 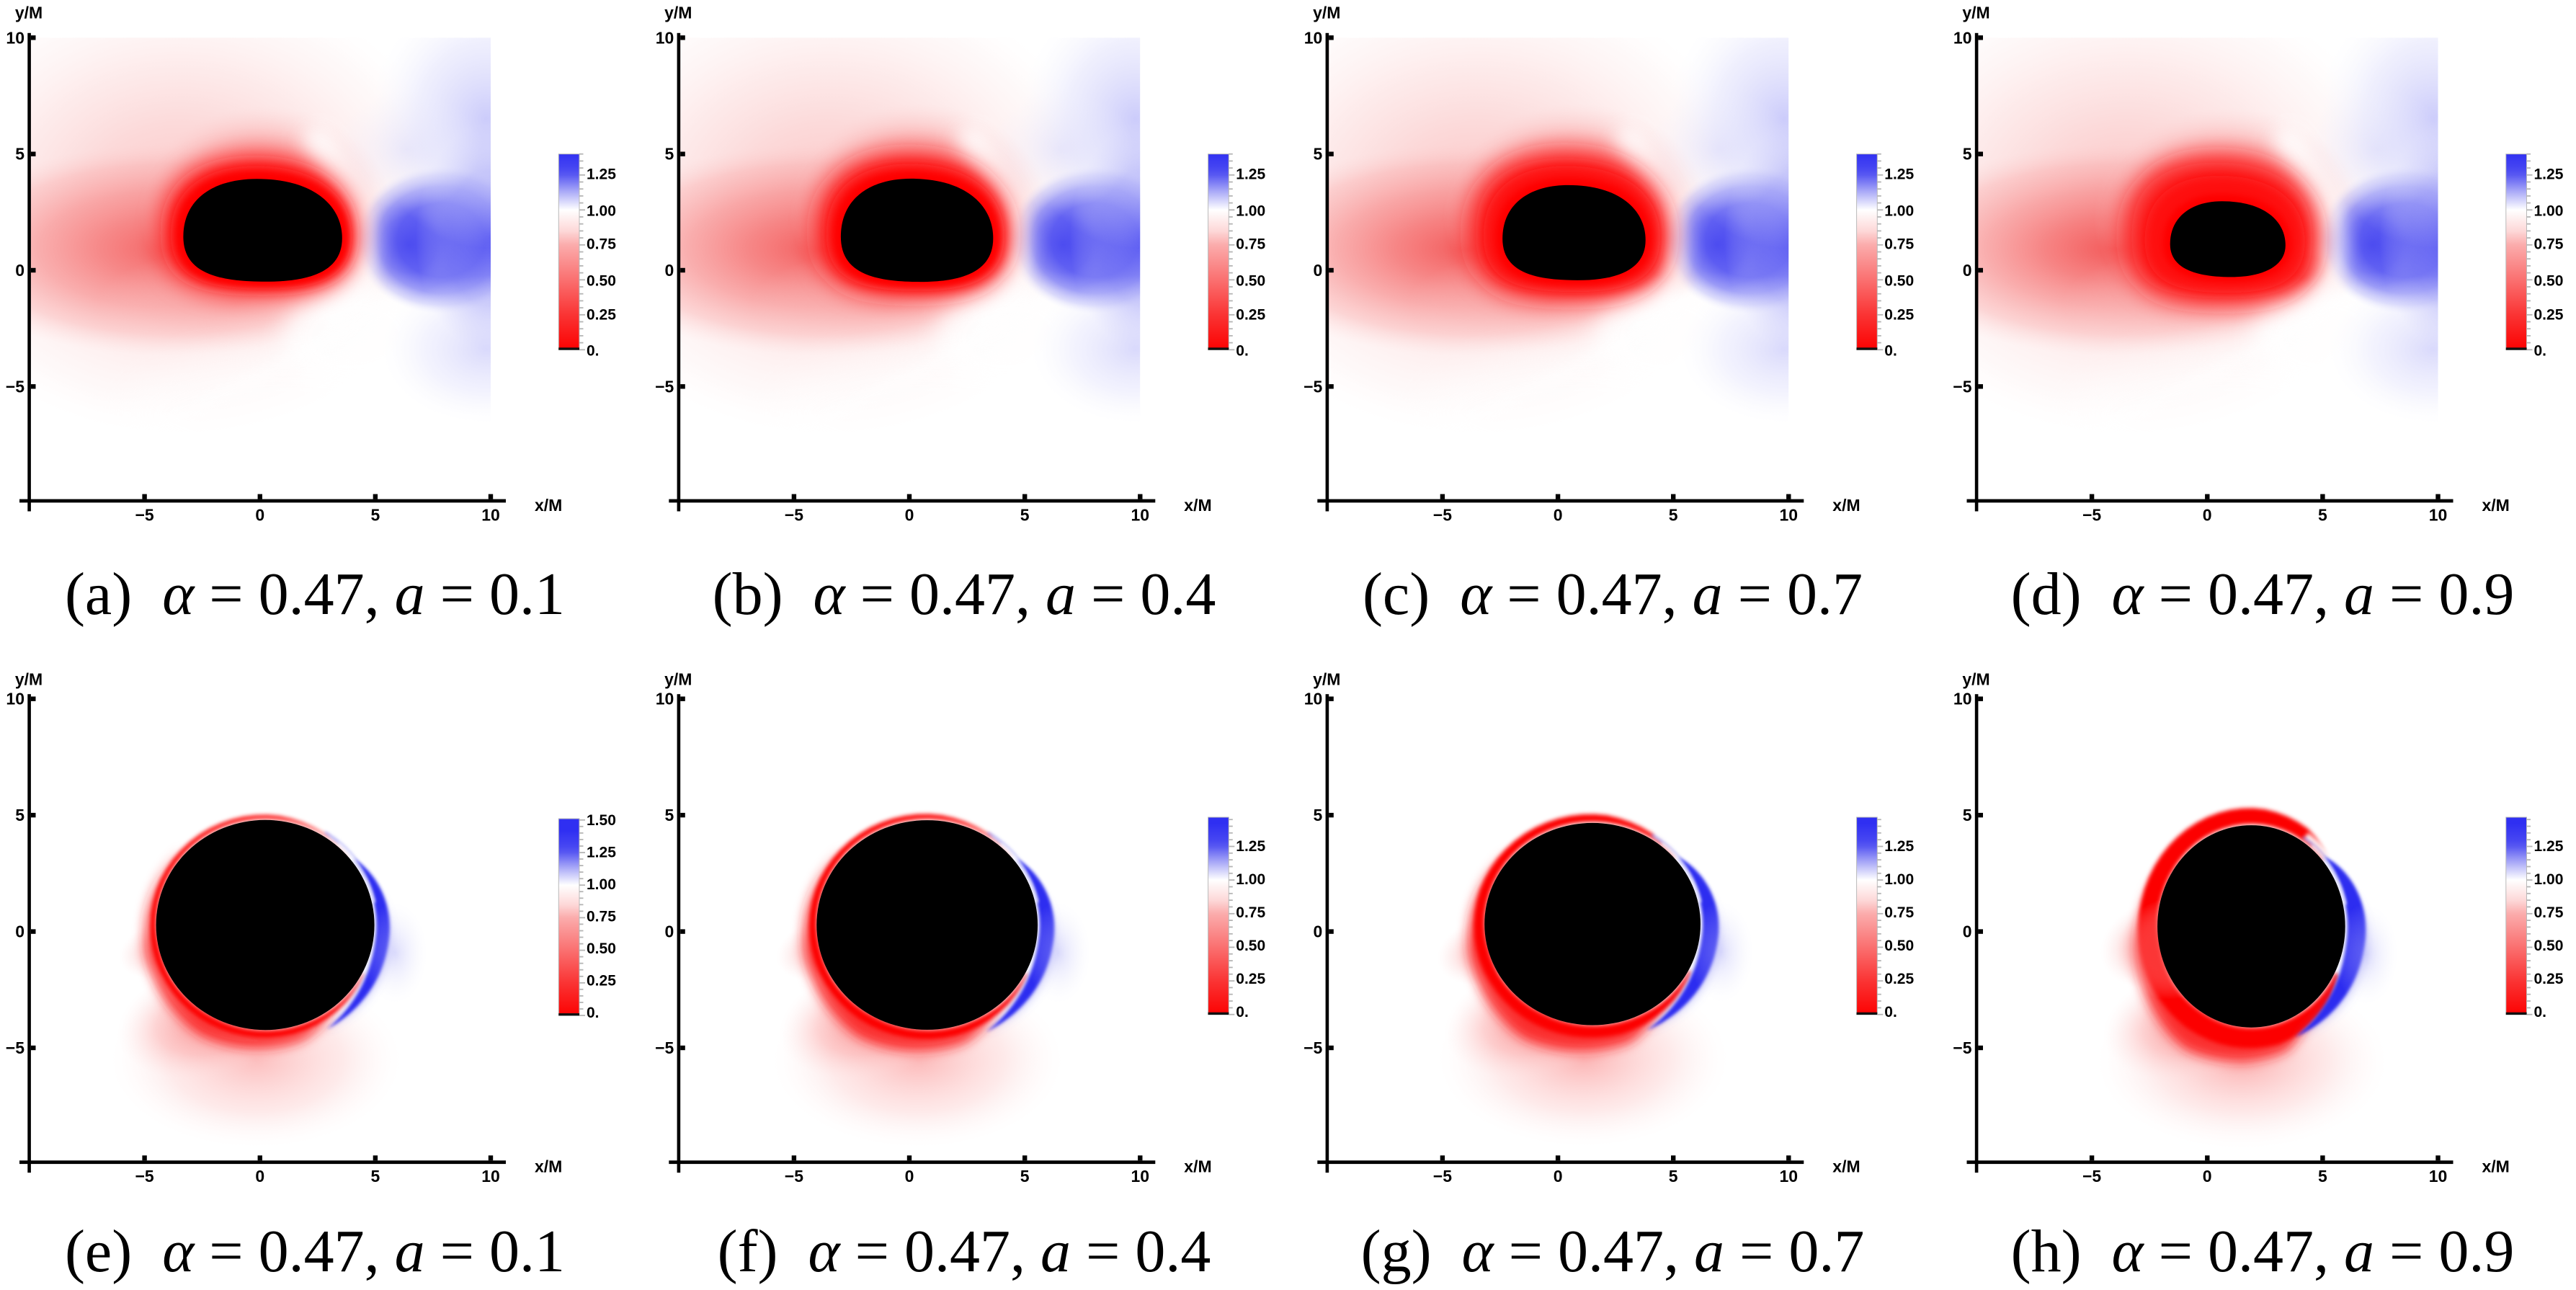 What do you see at coordinates (601, 820) in the screenshot?
I see `svg-text: 1.50` at bounding box center [601, 820].